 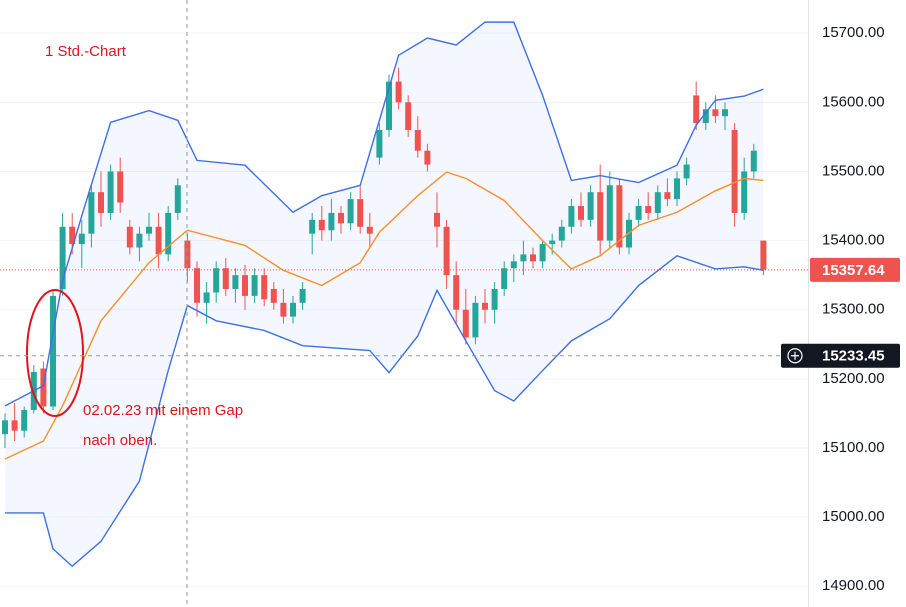 I want to click on y-tick-label: 15500.00, so click(x=853, y=170).